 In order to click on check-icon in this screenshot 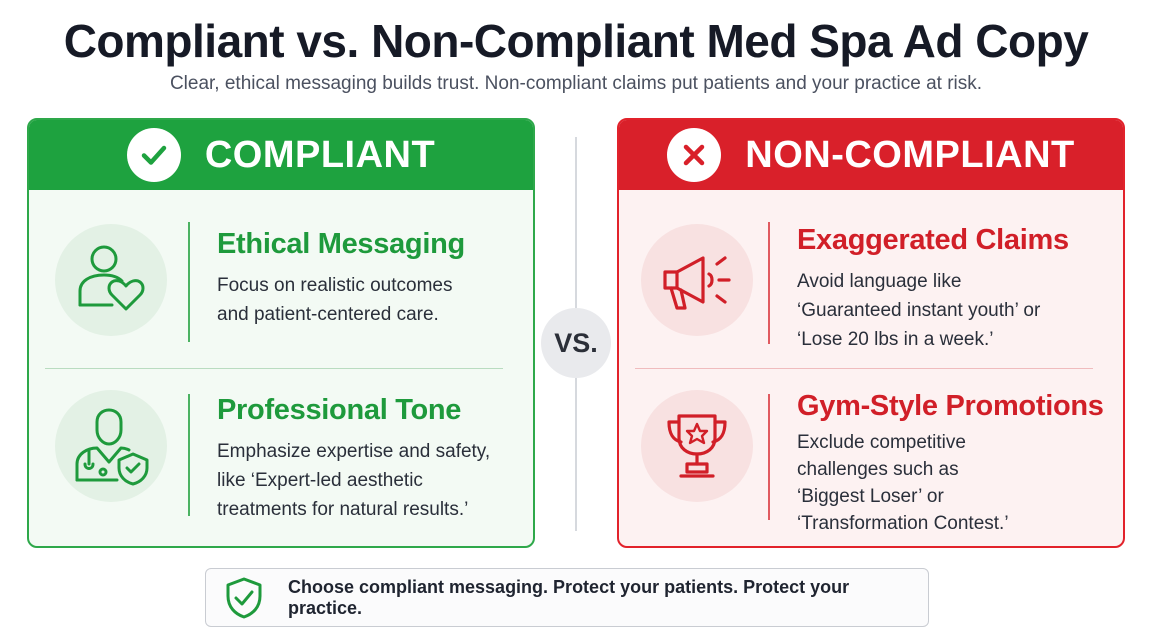, I will do `click(153, 155)`.